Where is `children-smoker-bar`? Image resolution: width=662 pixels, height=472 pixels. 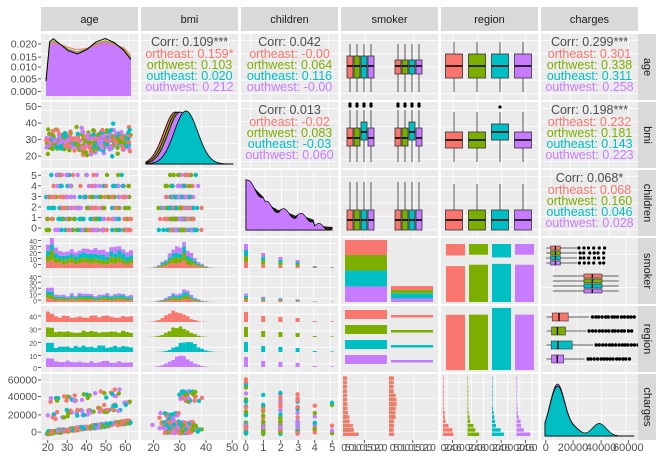 children-smoker-bar is located at coordinates (246, 247).